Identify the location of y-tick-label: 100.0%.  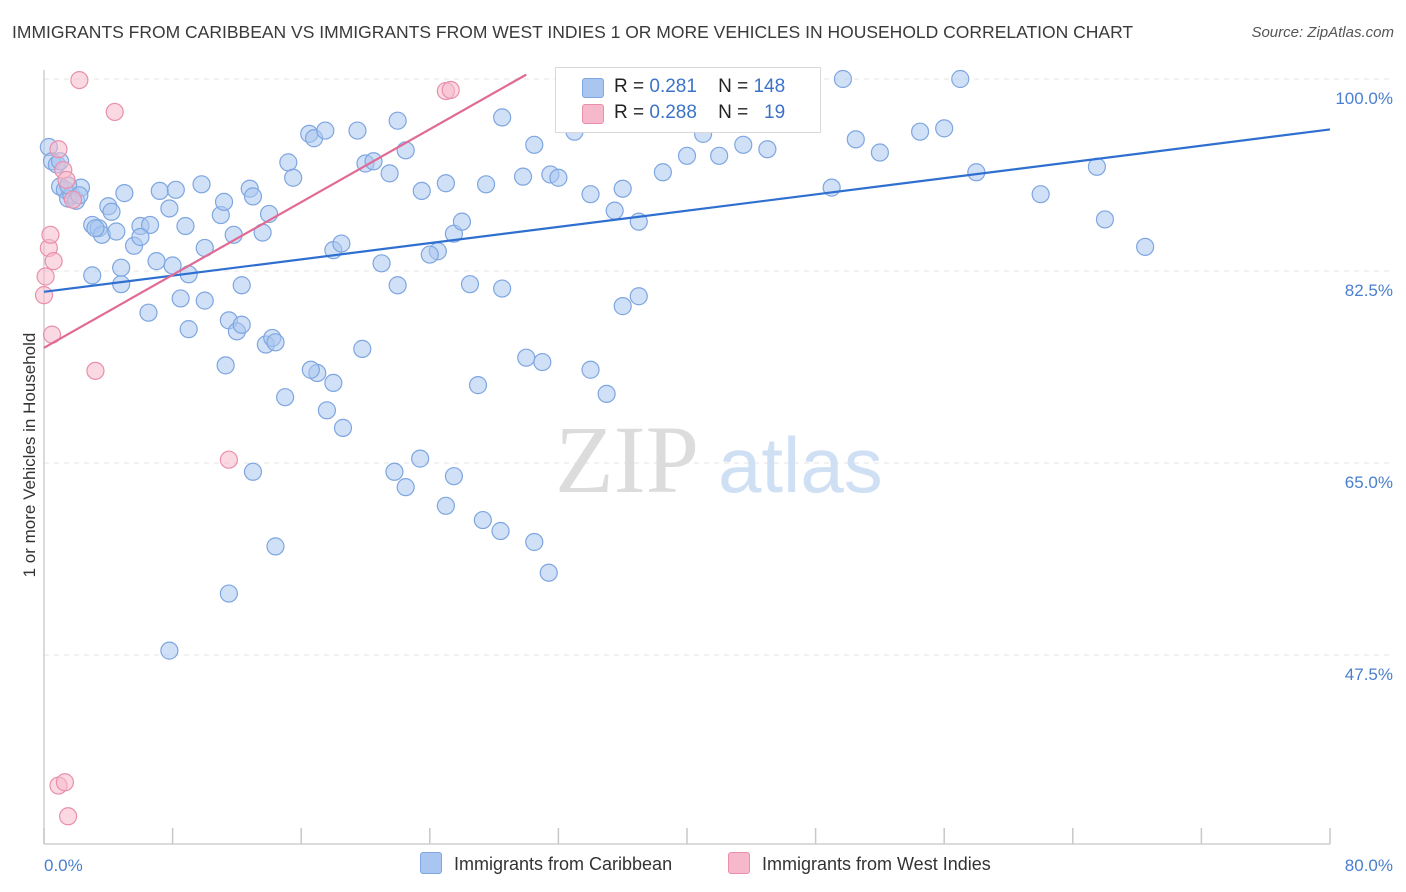
(1364, 98).